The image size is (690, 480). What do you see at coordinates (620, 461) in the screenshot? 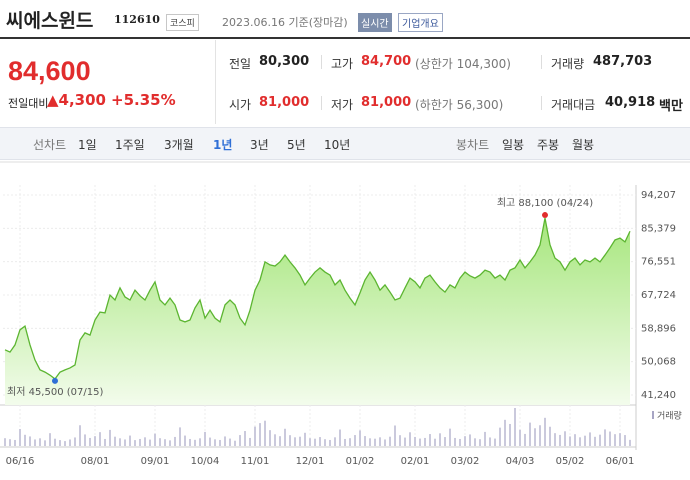
I see `x-tick-label: 06/01` at bounding box center [620, 461].